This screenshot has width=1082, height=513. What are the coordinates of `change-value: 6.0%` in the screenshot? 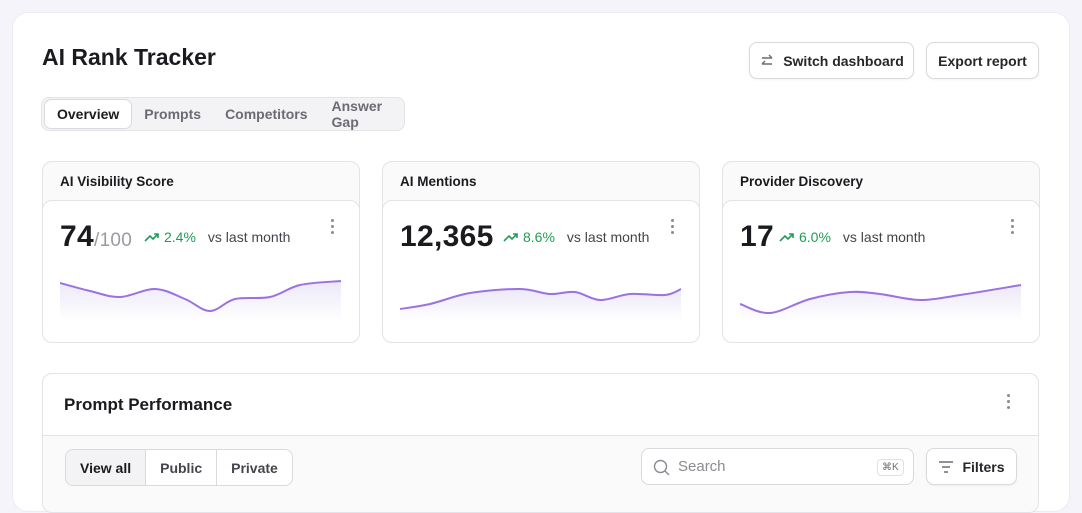 It's located at (815, 237).